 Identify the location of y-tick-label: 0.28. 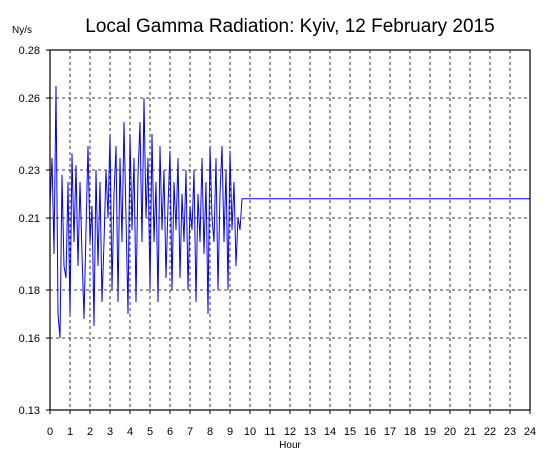
(29, 51).